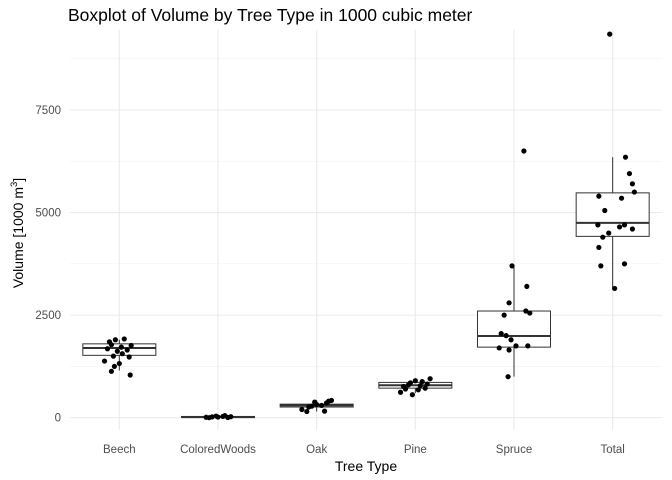 The width and height of the screenshot is (672, 480). What do you see at coordinates (119, 450) in the screenshot?
I see `x-tick-label: Beech` at bounding box center [119, 450].